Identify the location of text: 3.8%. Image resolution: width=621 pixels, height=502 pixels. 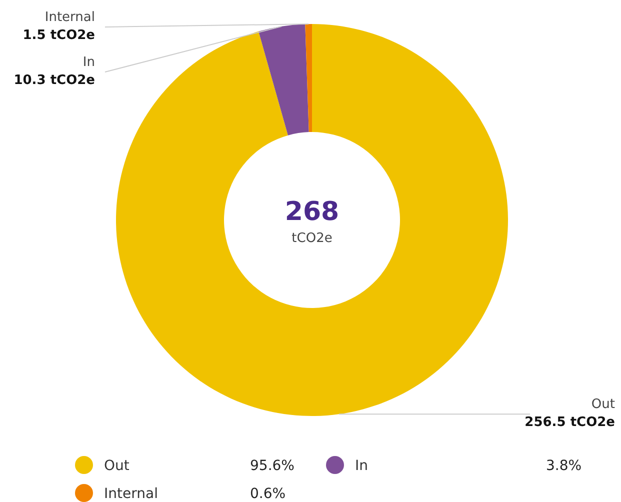
(564, 466).